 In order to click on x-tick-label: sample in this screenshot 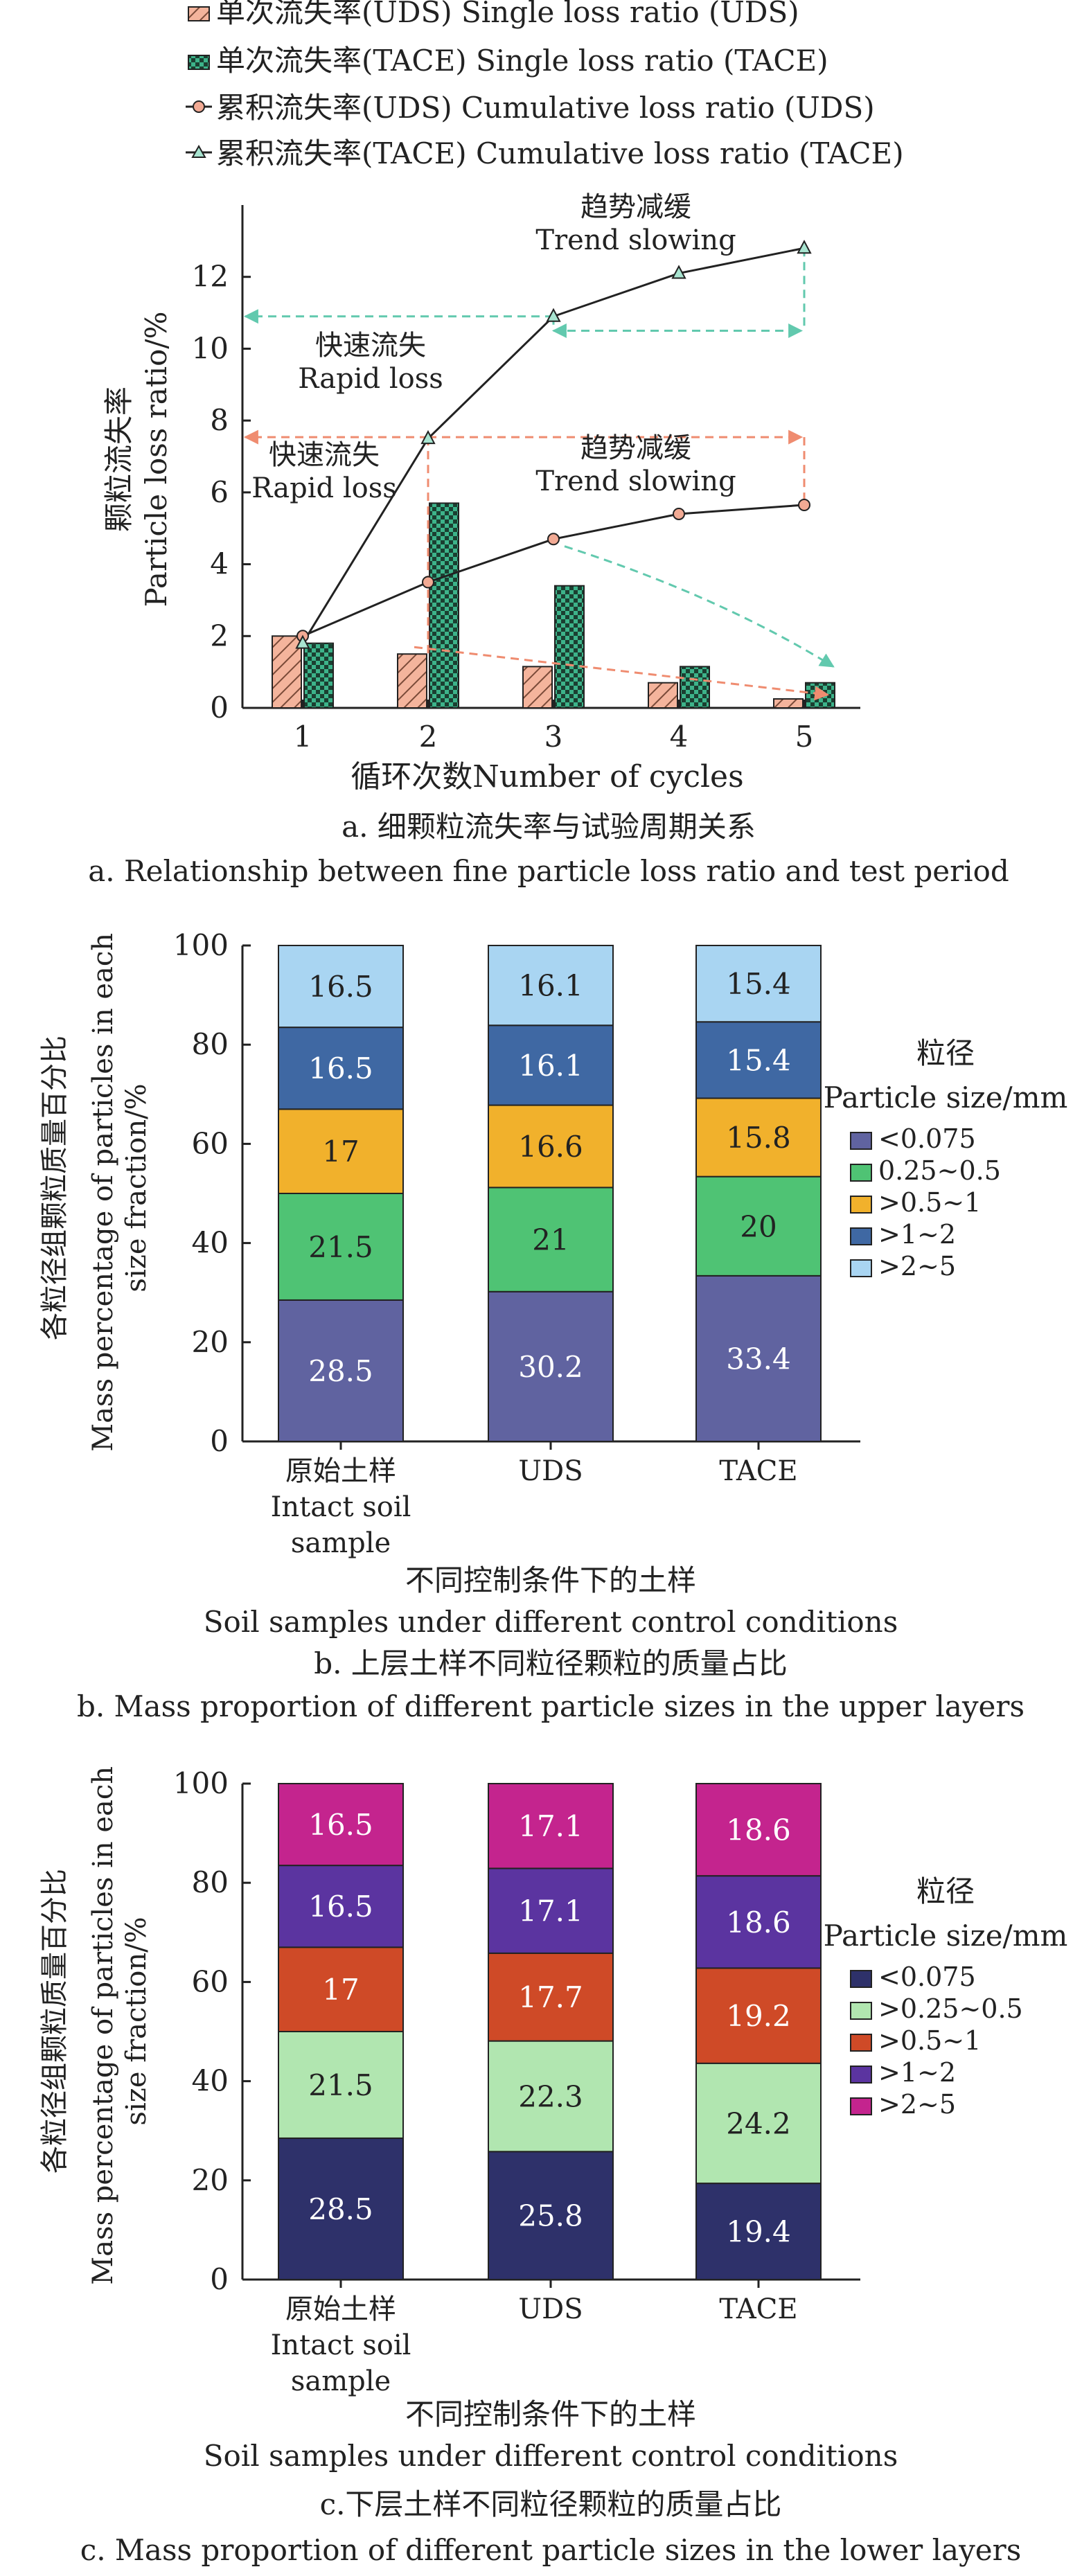, I will do `click(341, 2381)`.